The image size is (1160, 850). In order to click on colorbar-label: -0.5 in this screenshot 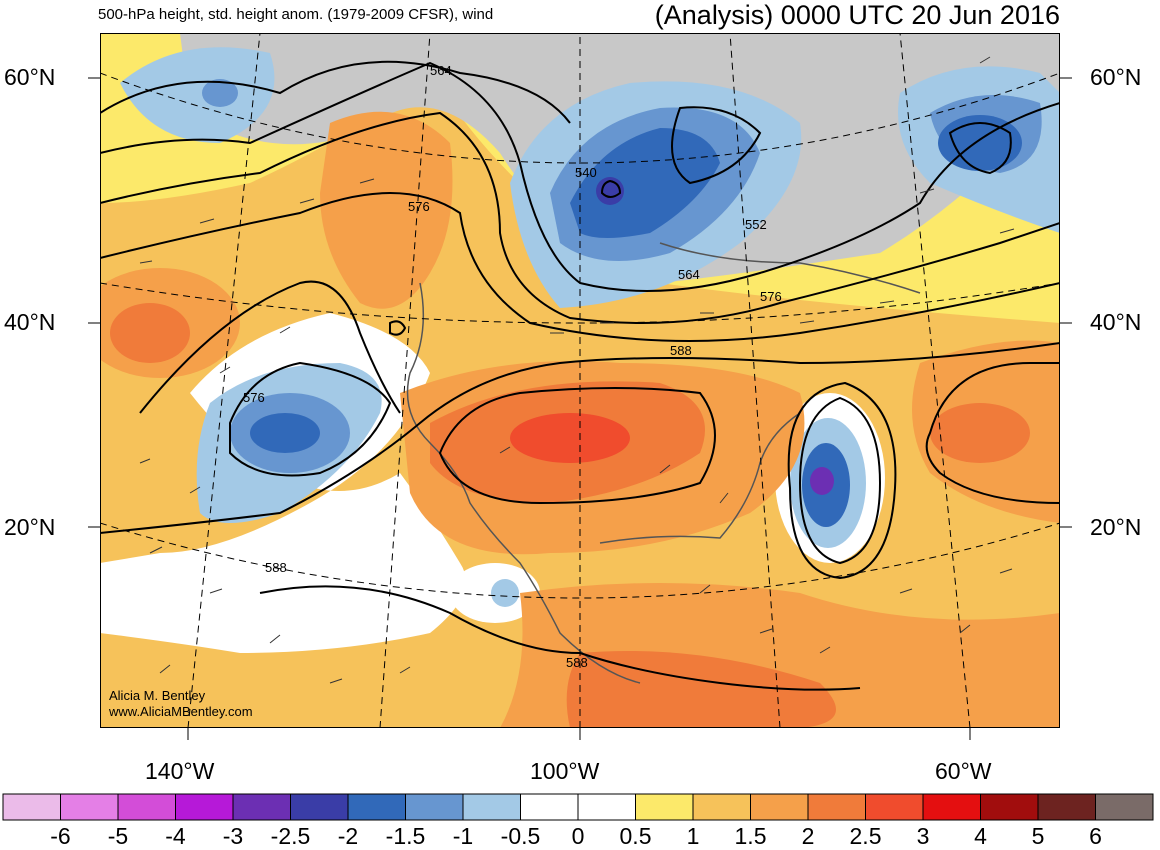, I will do `click(520, 836)`.